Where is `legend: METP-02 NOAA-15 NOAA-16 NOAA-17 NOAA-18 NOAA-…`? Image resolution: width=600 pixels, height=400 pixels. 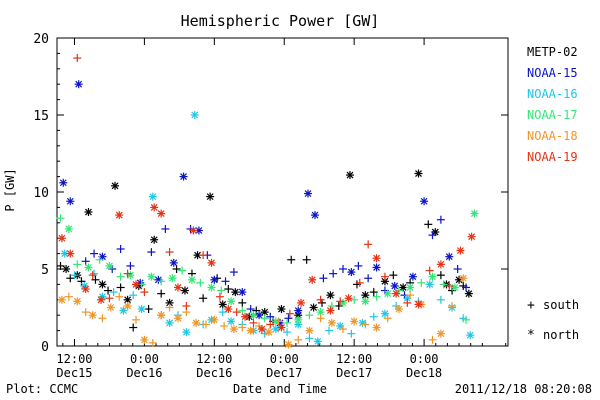 legend: METP-02 NOAA-15 NOAA-16 NOAA-17 NOAA-18 NOAA-… is located at coordinates (553, 194).